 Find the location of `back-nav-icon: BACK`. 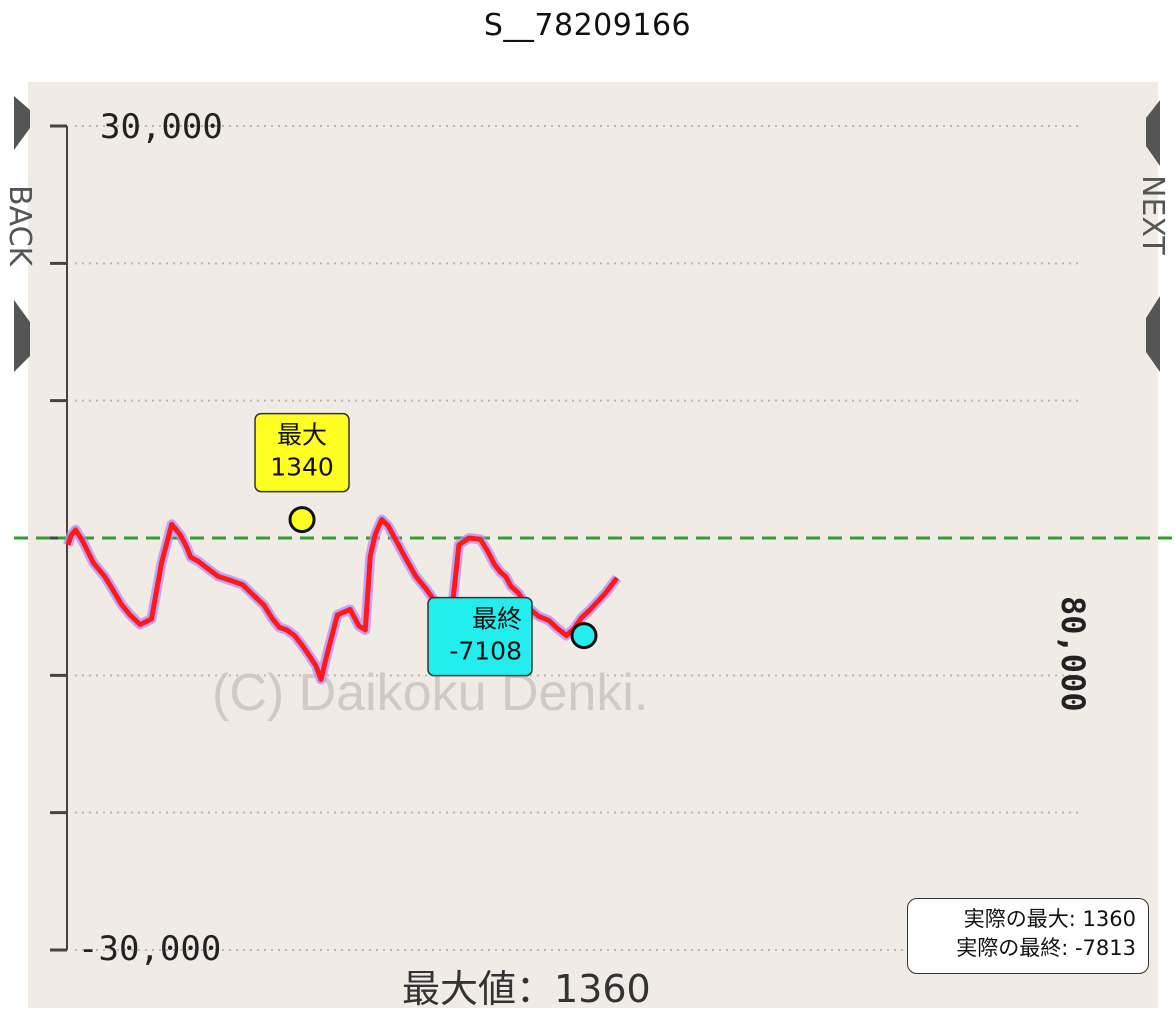

back-nav-icon: BACK is located at coordinates (19, 234).